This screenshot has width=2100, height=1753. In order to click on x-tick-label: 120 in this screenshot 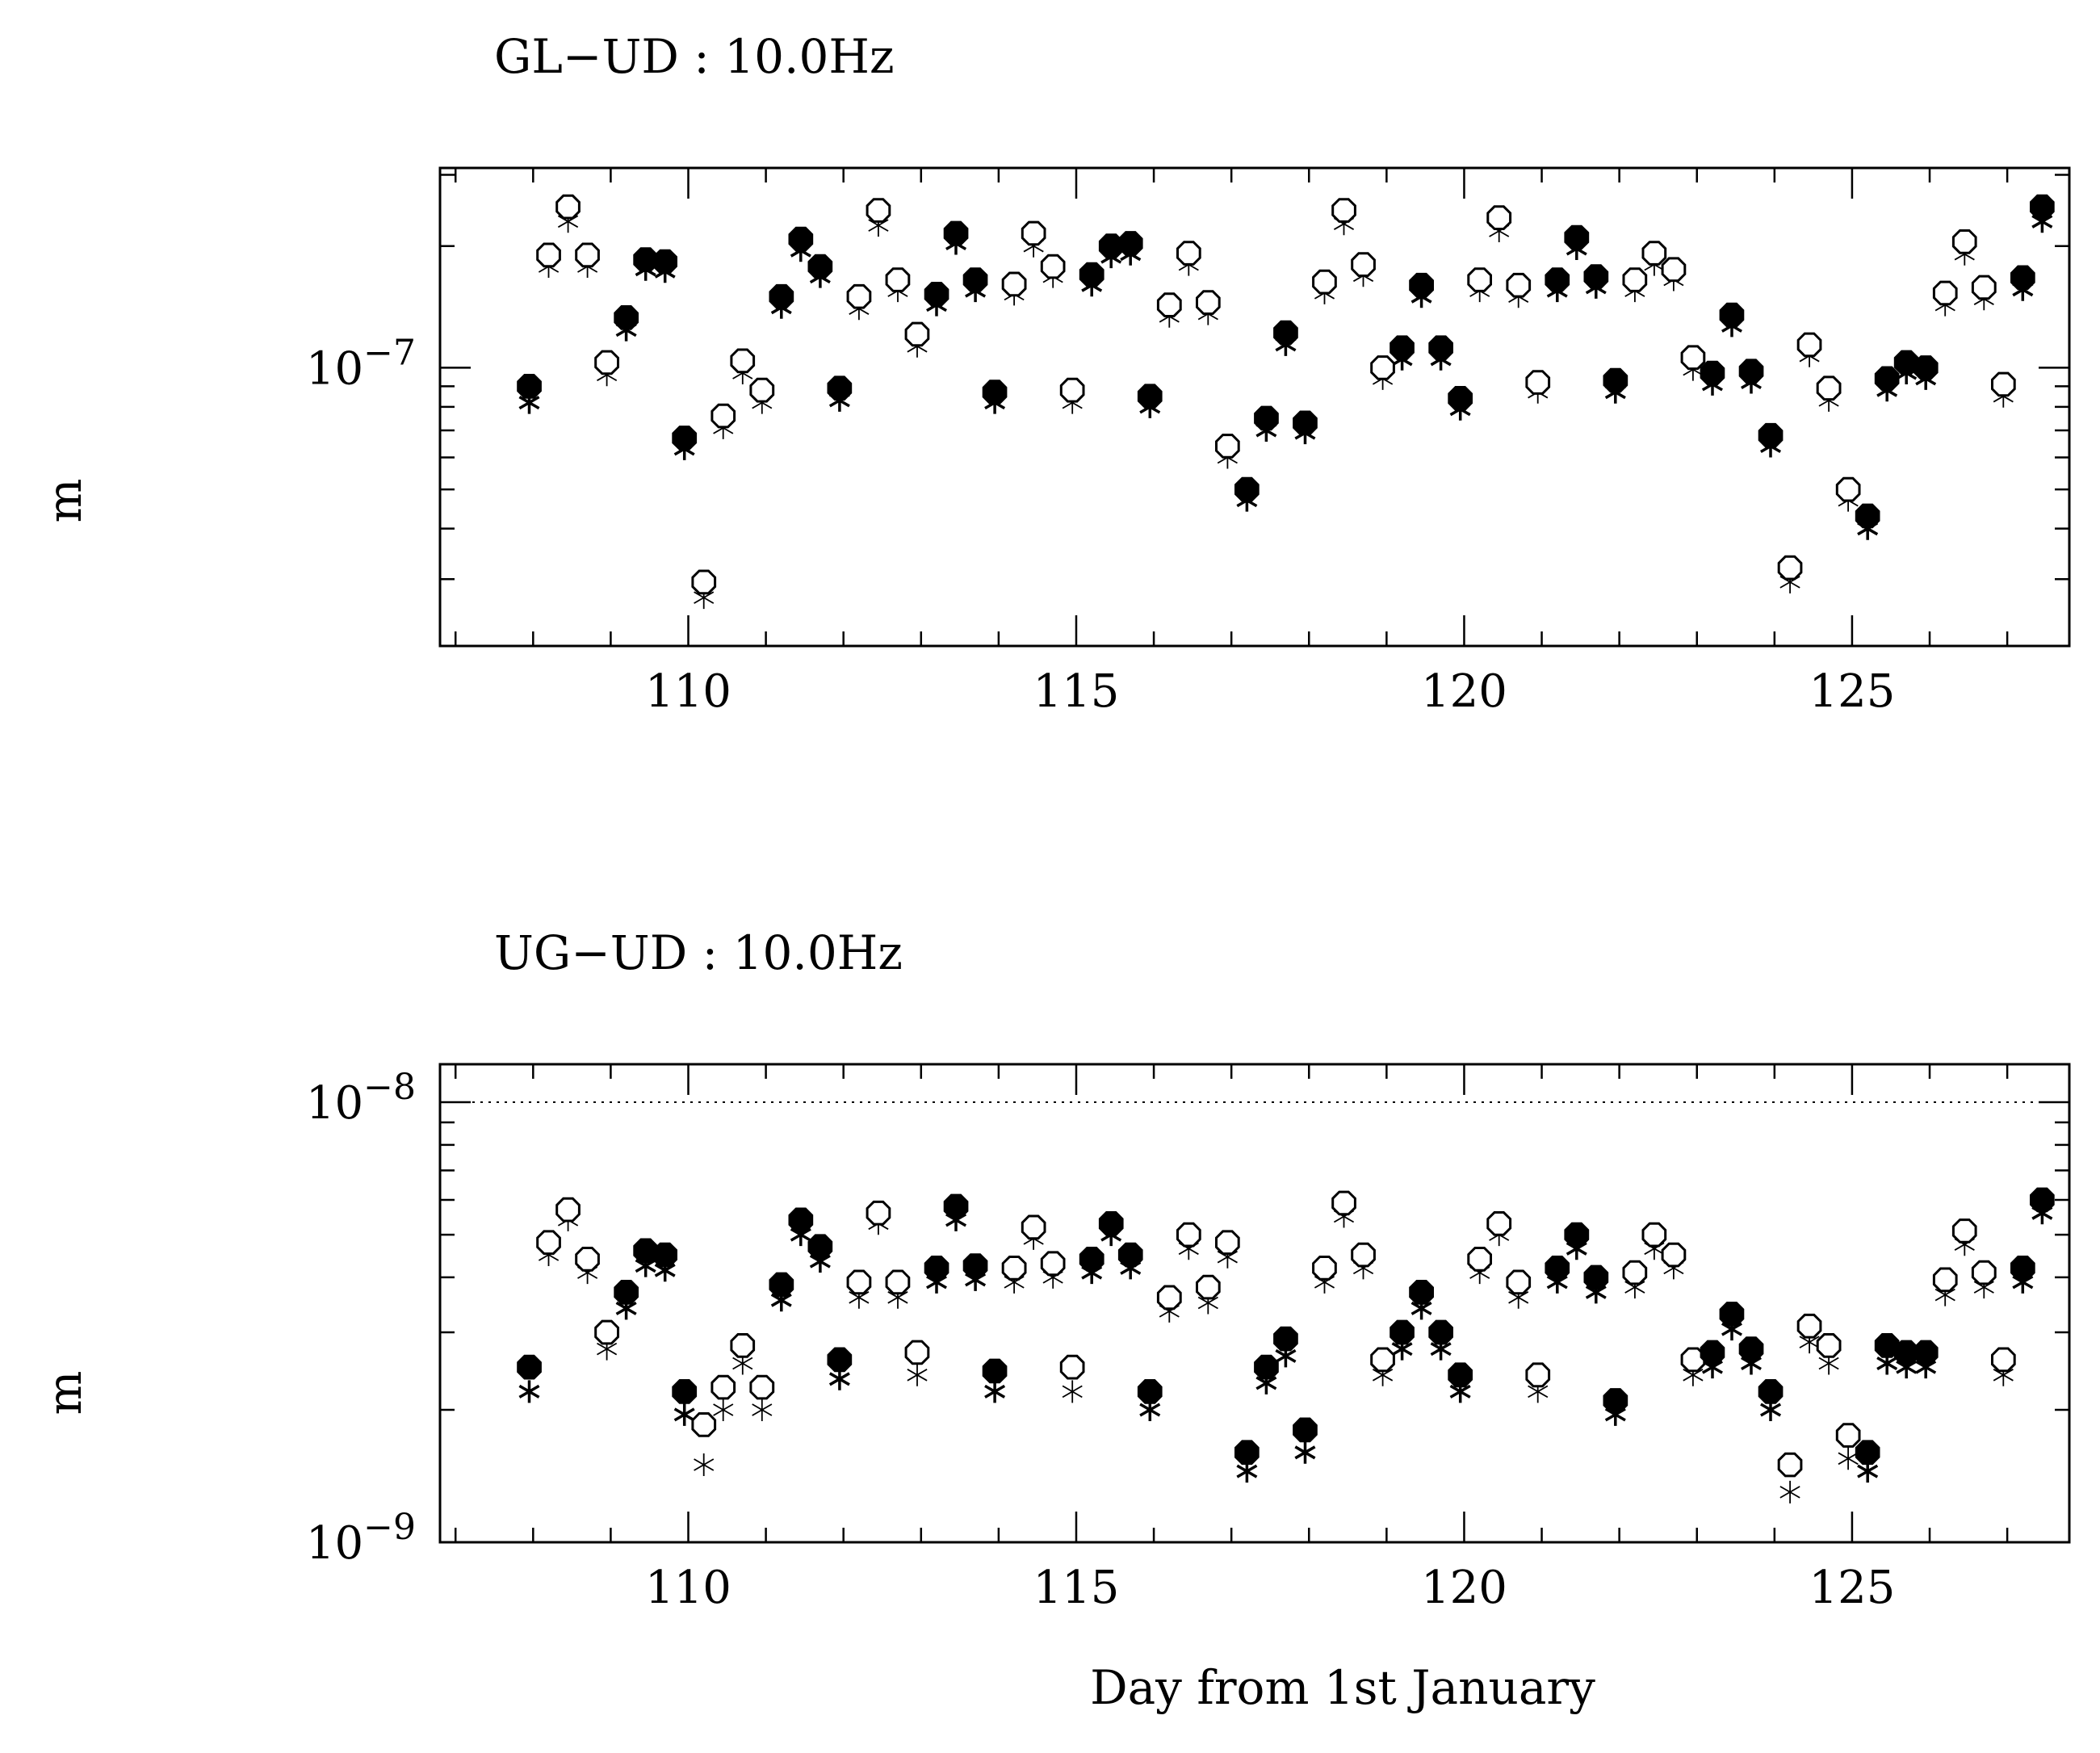, I will do `click(1464, 1588)`.